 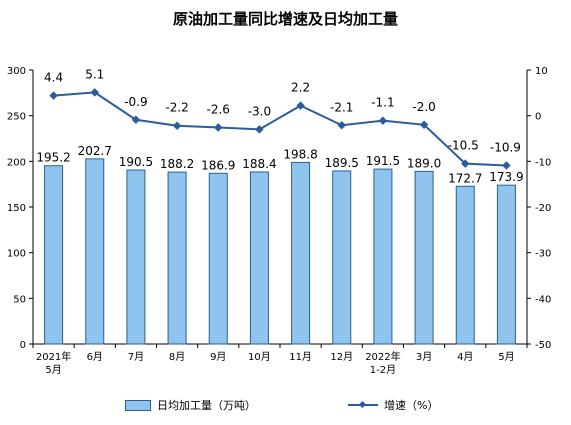 What do you see at coordinates (259, 357) in the screenshot?
I see `x-tick-label: 10月` at bounding box center [259, 357].